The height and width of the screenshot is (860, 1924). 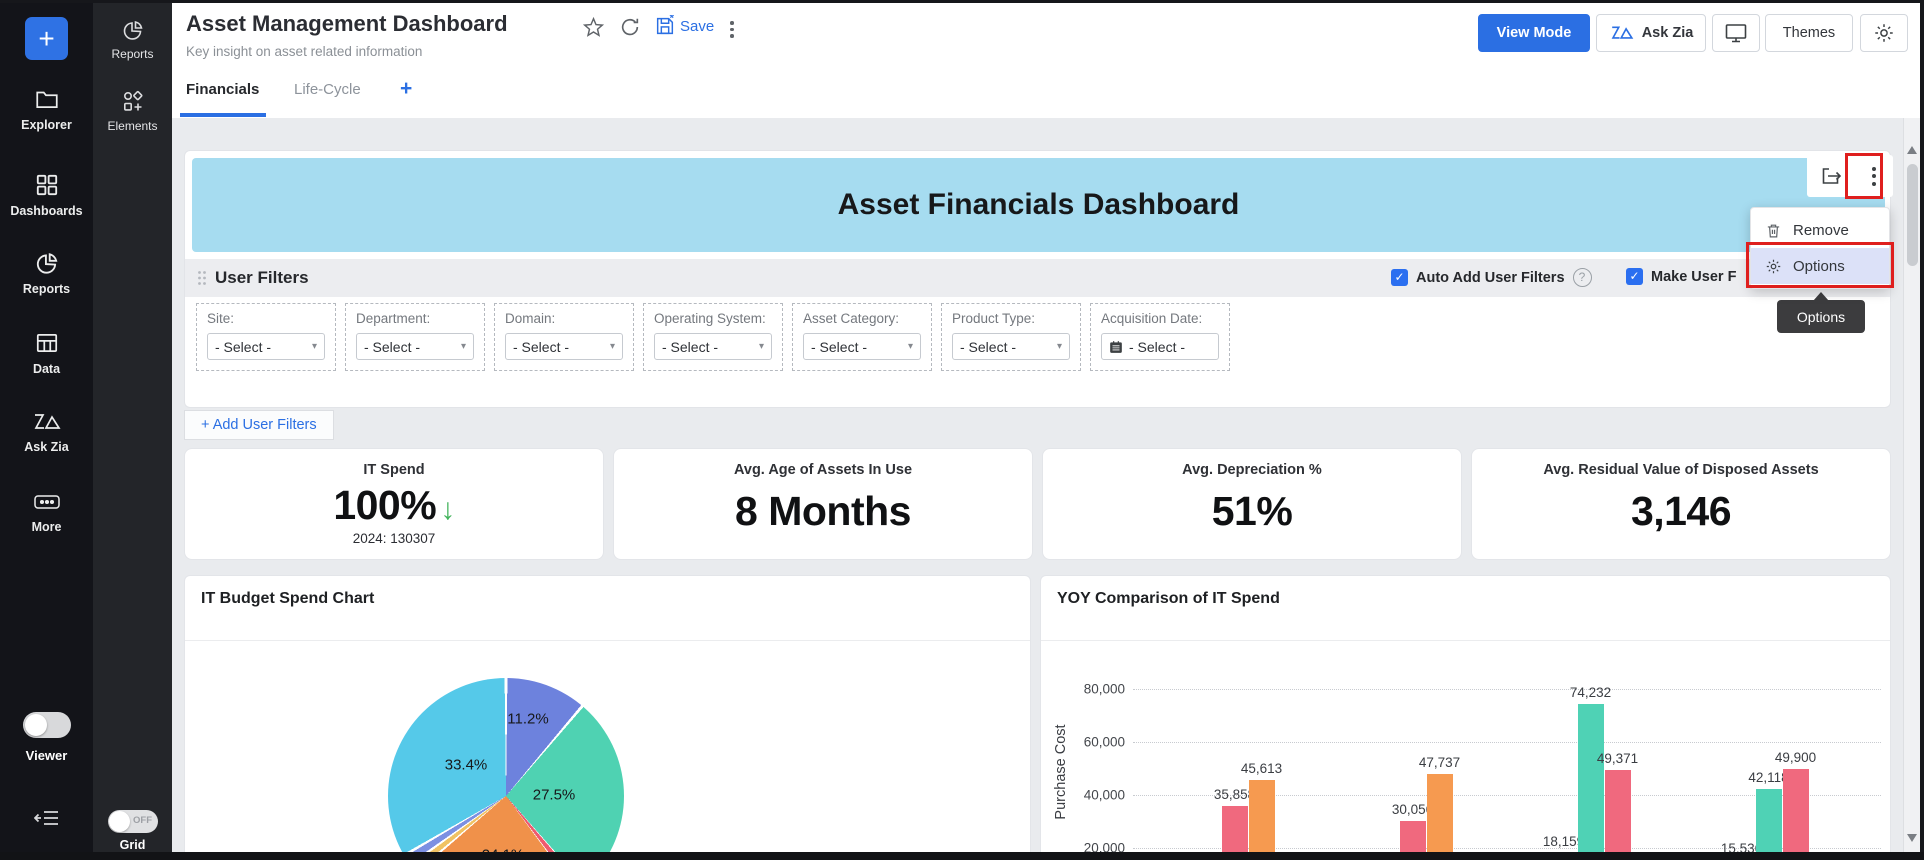 What do you see at coordinates (347, 23) in the screenshot?
I see `page-title: Asset Management Dashboard` at bounding box center [347, 23].